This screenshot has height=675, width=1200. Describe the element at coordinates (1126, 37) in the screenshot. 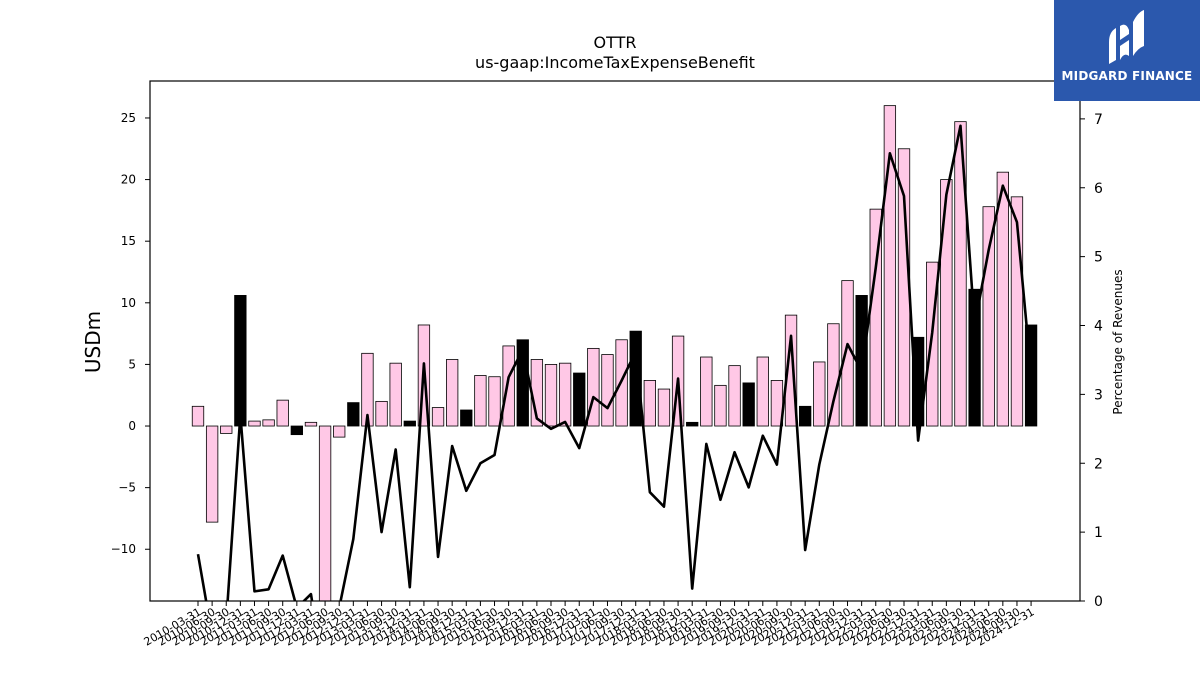

I see `midgard-m-icon` at that location.